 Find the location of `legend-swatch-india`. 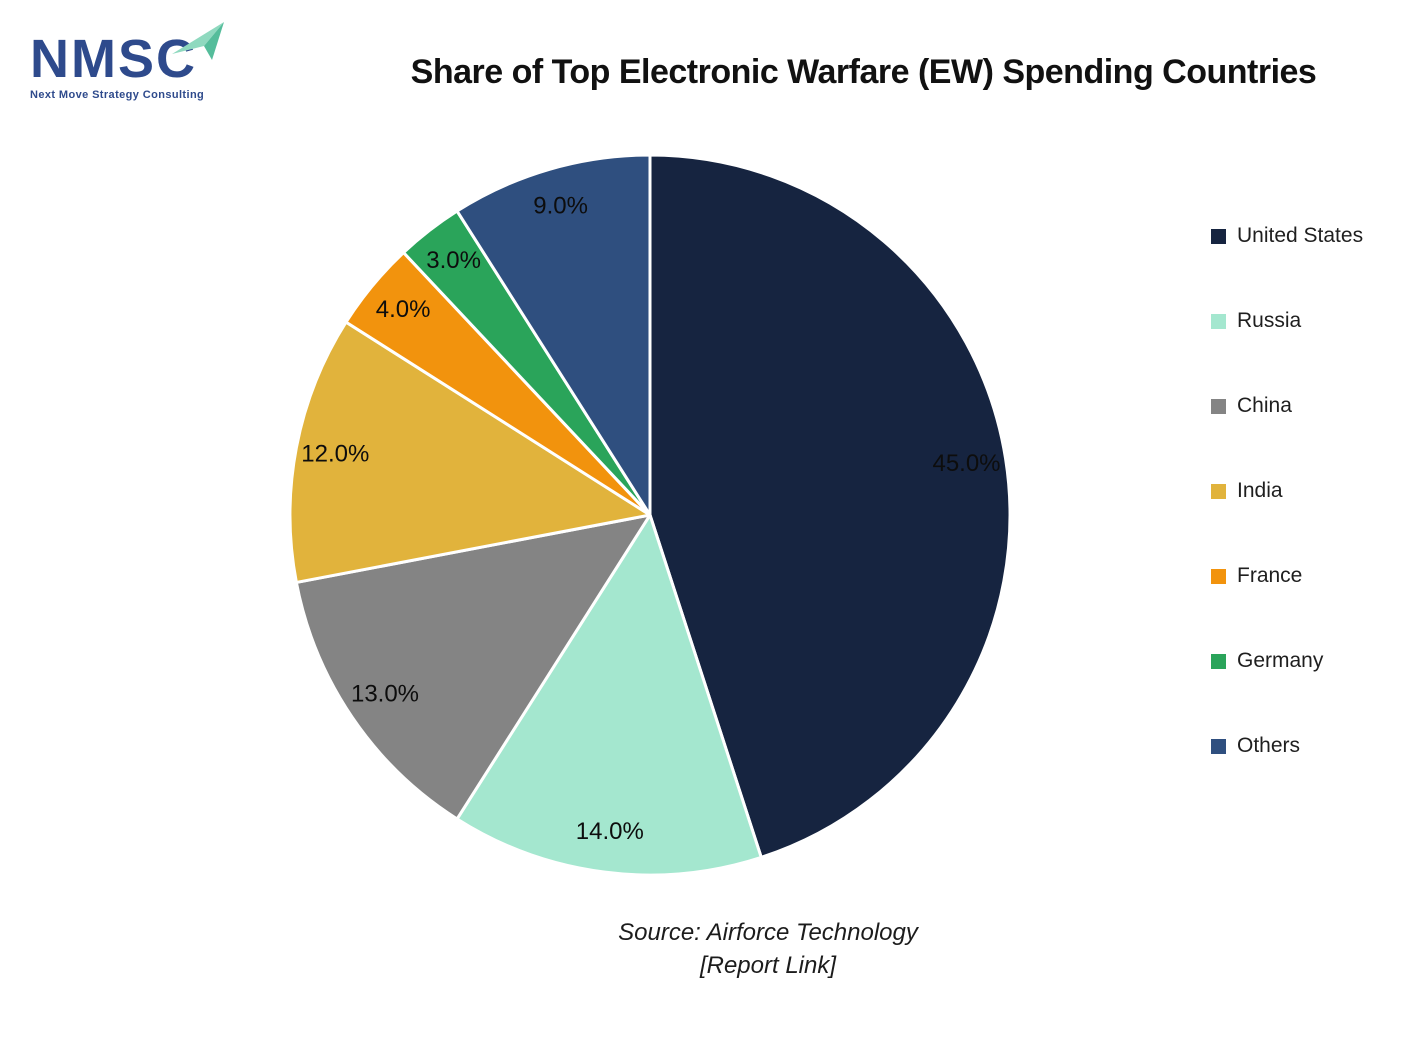

legend-swatch-india is located at coordinates (1218, 491).